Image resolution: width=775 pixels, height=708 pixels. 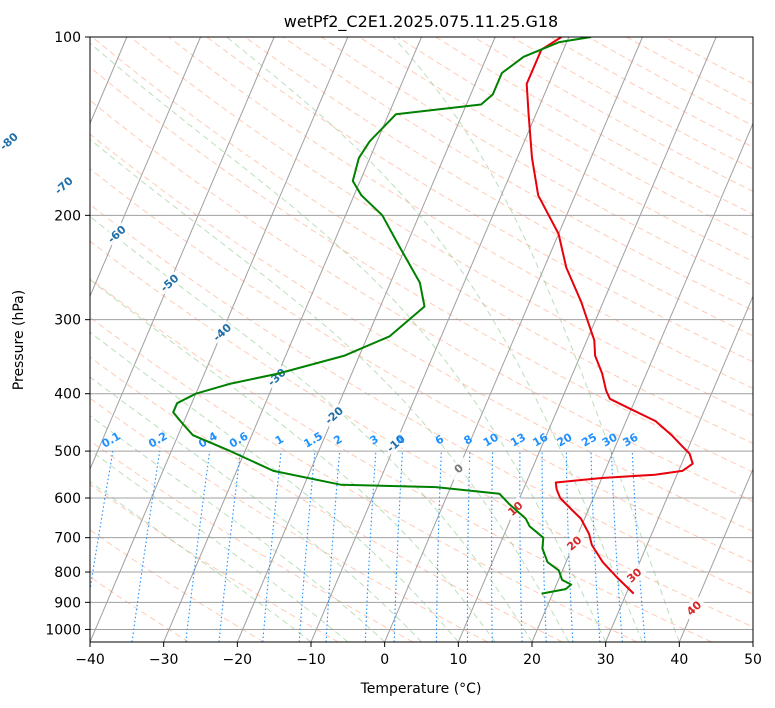 What do you see at coordinates (67, 38) in the screenshot?
I see `y-tick-label: 100` at bounding box center [67, 38].